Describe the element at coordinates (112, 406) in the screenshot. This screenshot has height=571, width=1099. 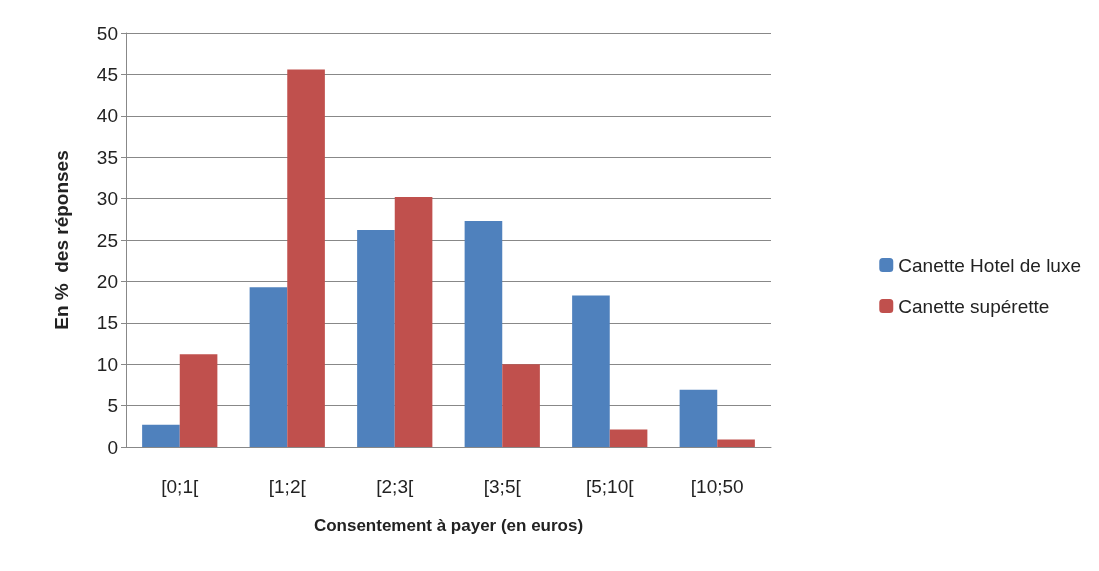
I see `y-tick-label: 5` at that location.